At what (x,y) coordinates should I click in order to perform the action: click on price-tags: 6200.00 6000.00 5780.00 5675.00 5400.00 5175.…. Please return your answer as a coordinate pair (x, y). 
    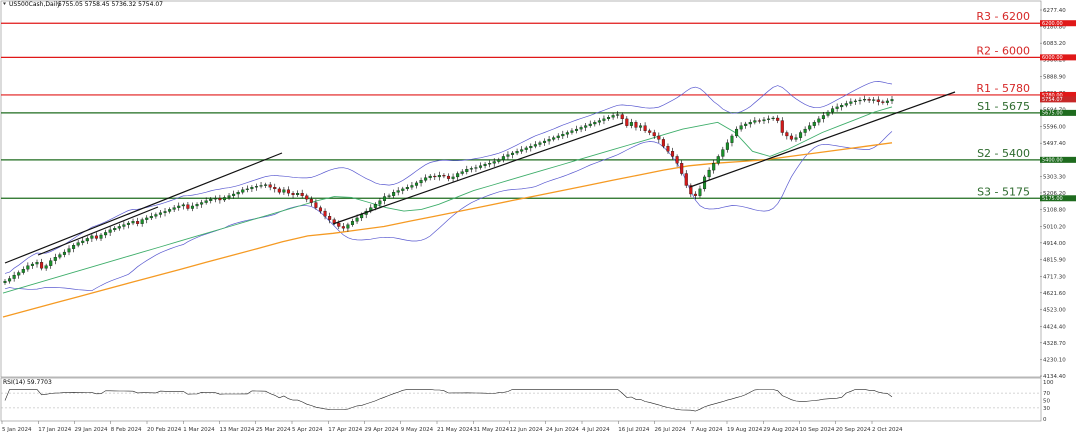
    Looking at the image, I should click on (1058, 111).